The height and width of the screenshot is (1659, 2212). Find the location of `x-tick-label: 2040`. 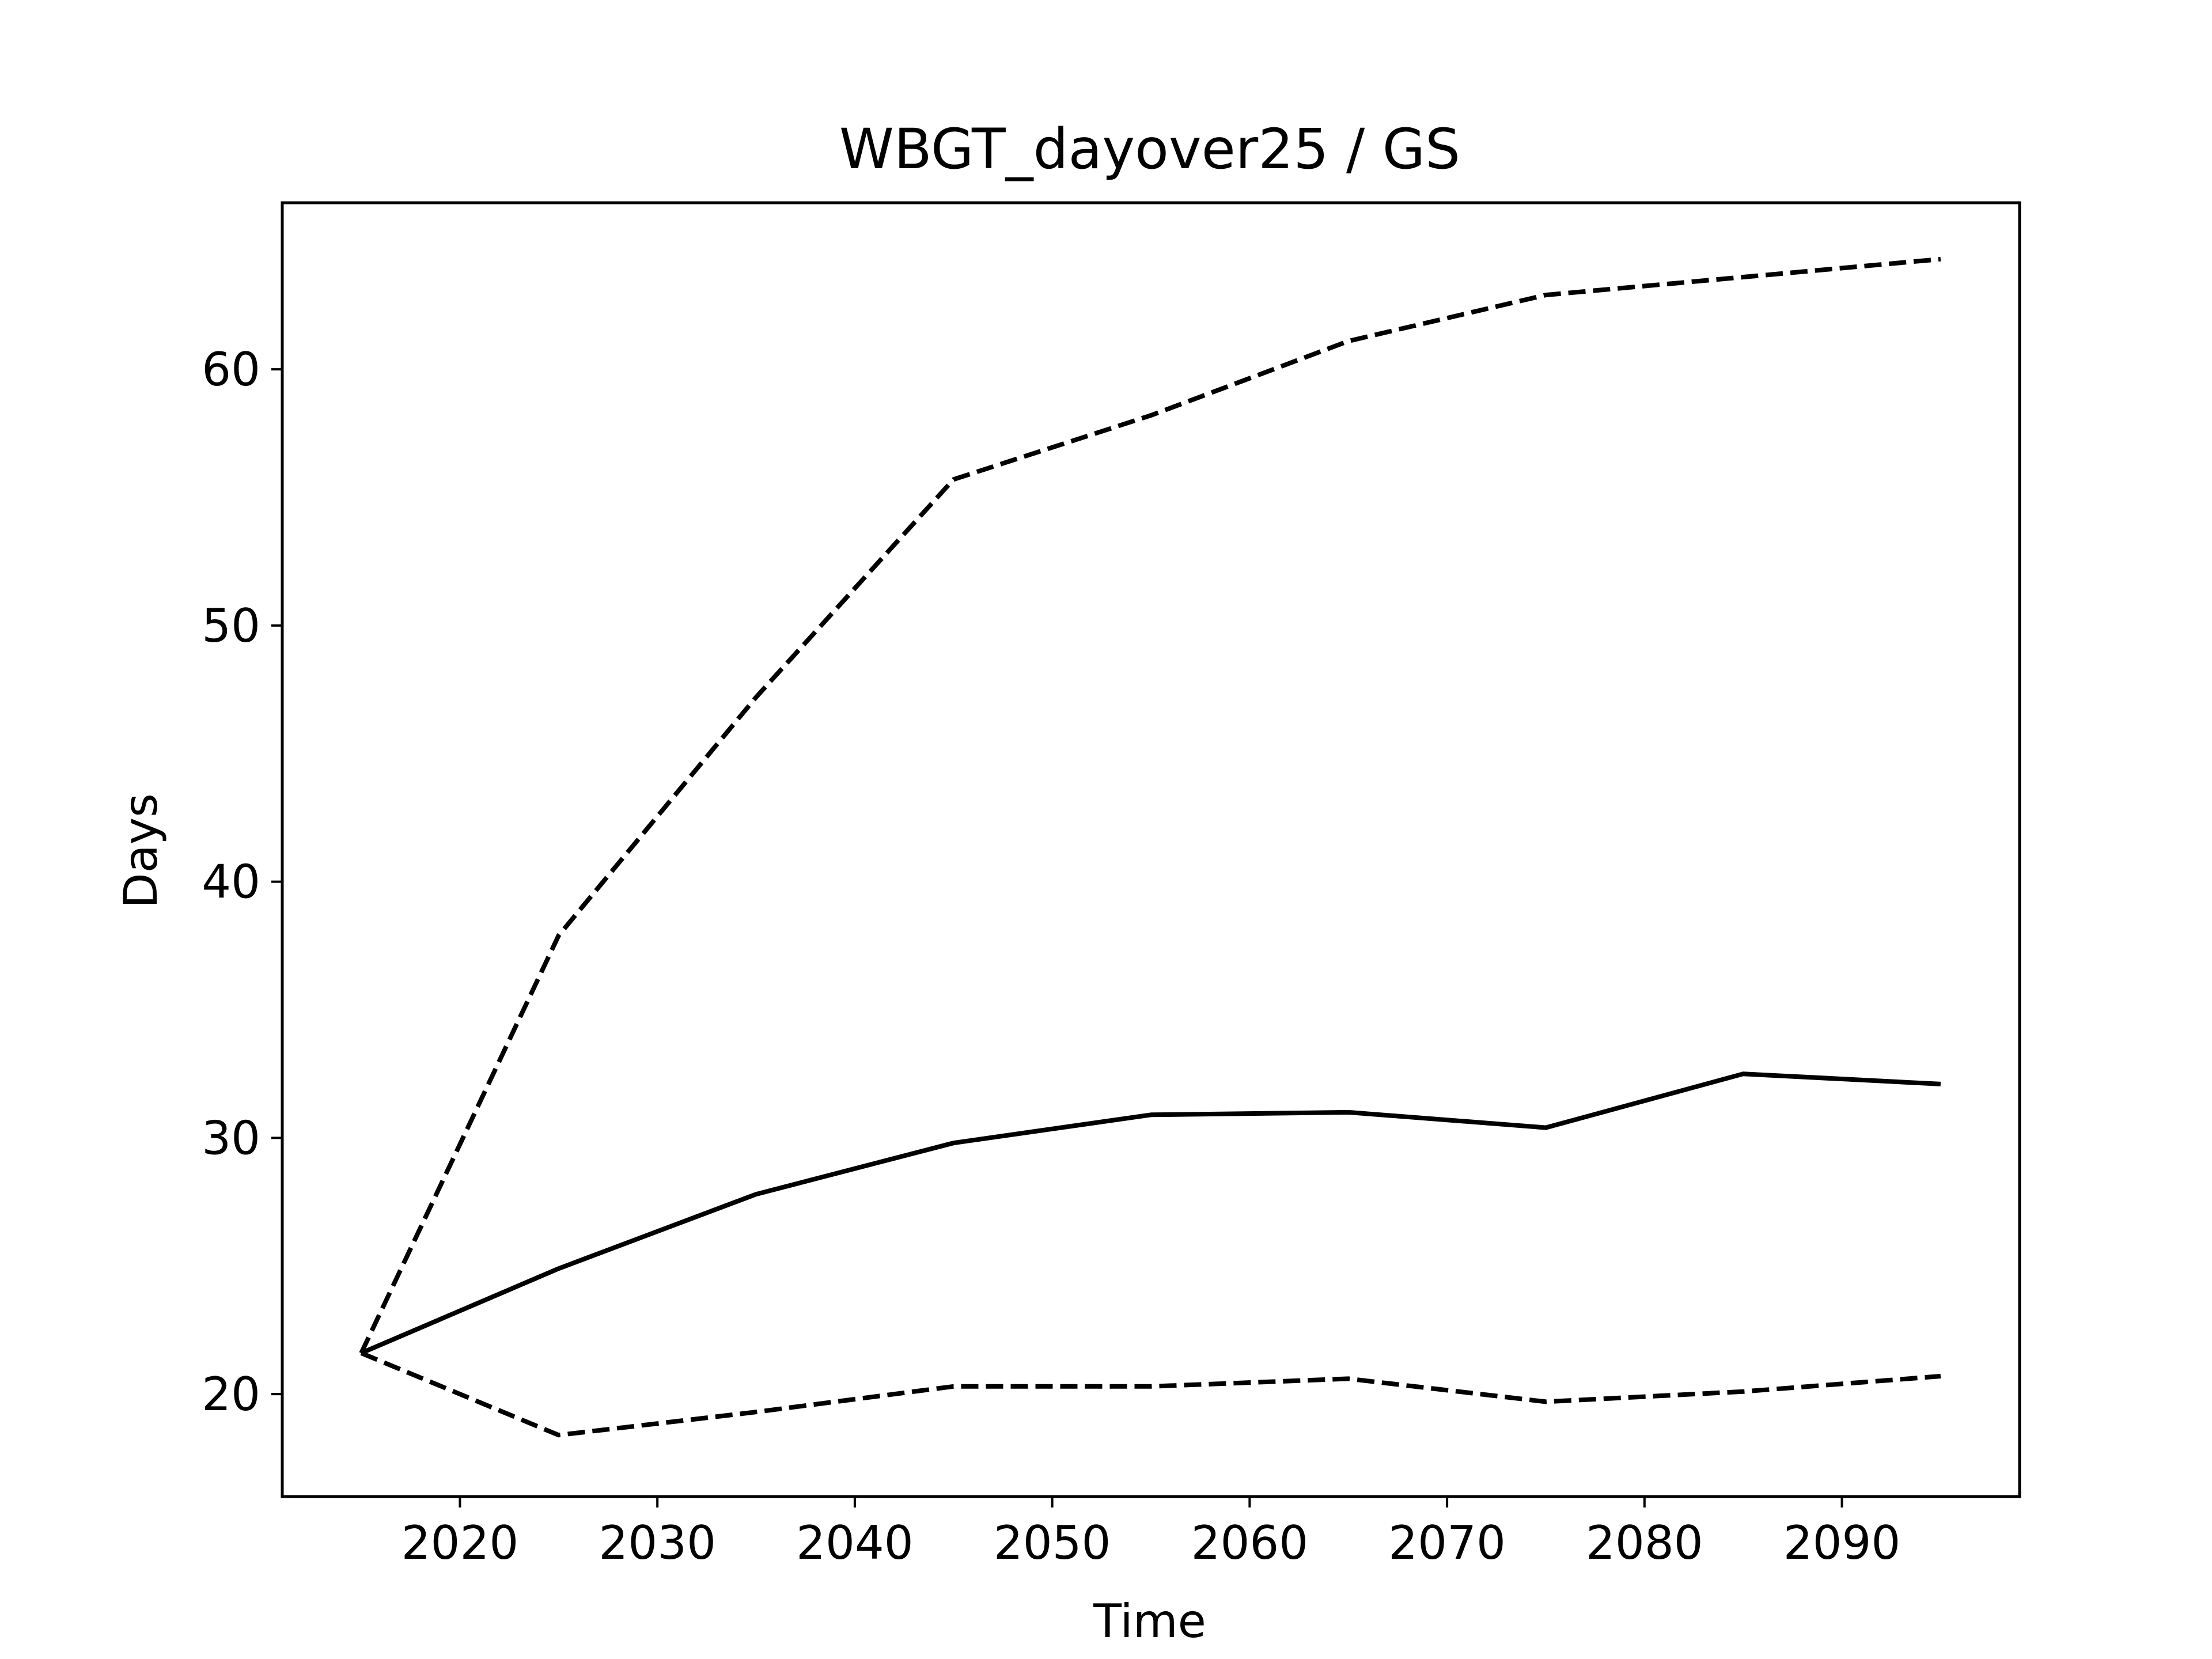

x-tick-label: 2040 is located at coordinates (855, 1543).